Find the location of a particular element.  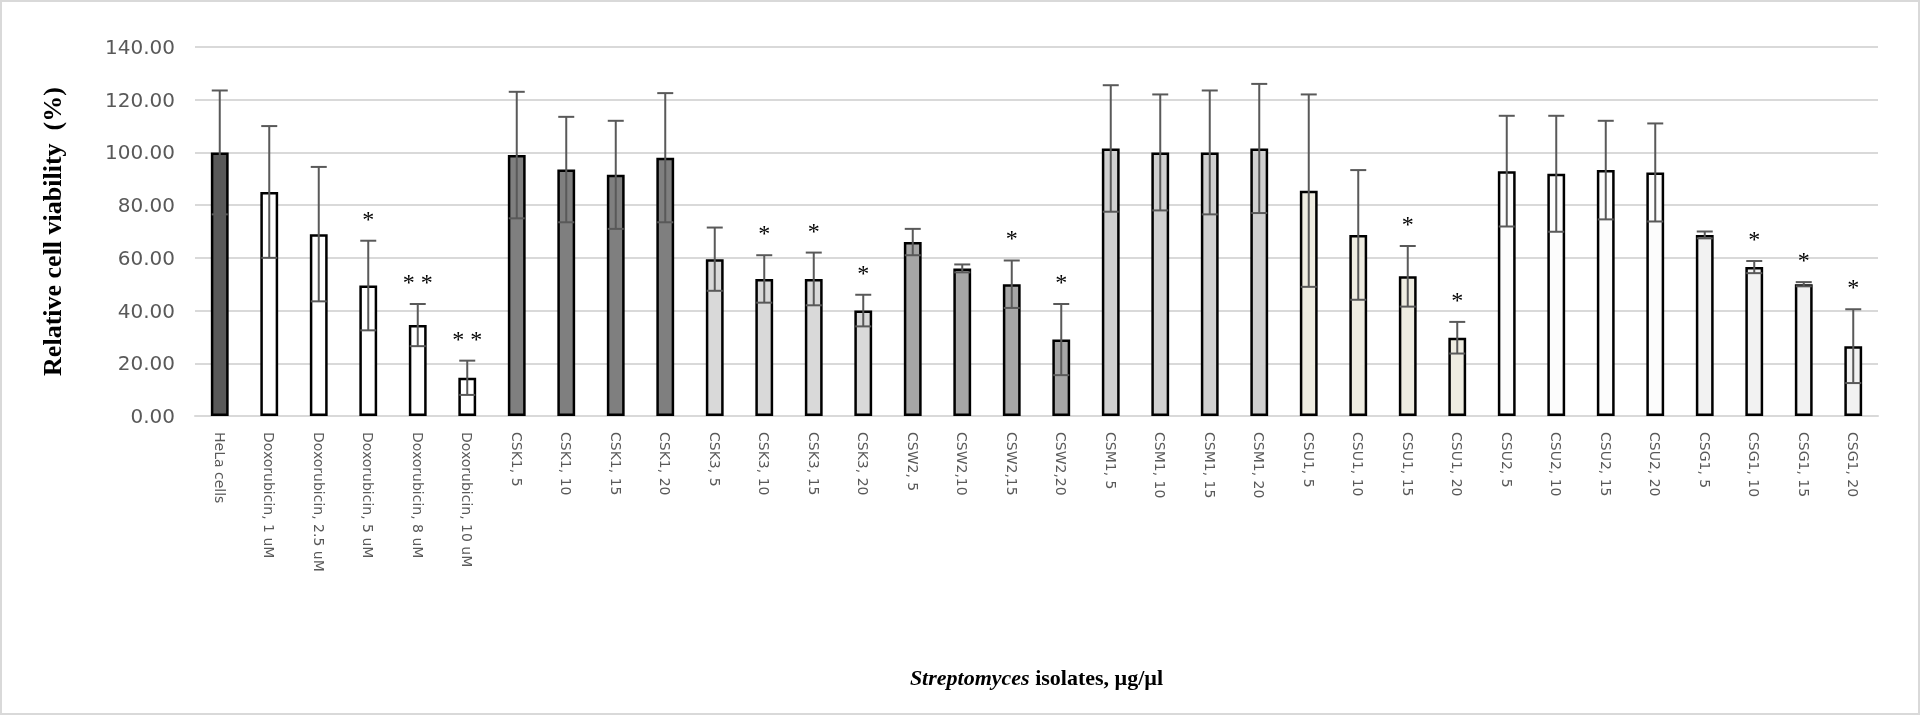

x-tick-label: CSM1, 5 is located at coordinates (1110, 461).